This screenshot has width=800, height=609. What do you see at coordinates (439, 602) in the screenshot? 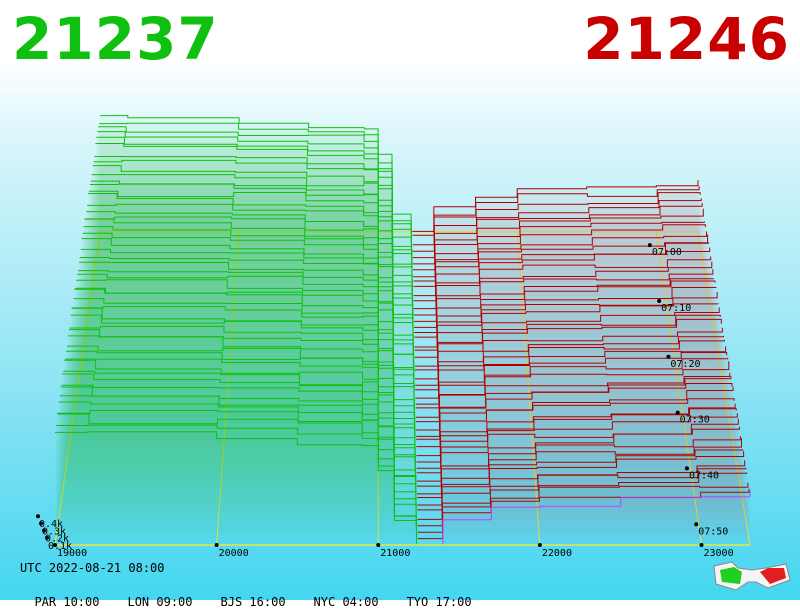
I see `city-time-tyo: TYO 17:00` at bounding box center [439, 602].